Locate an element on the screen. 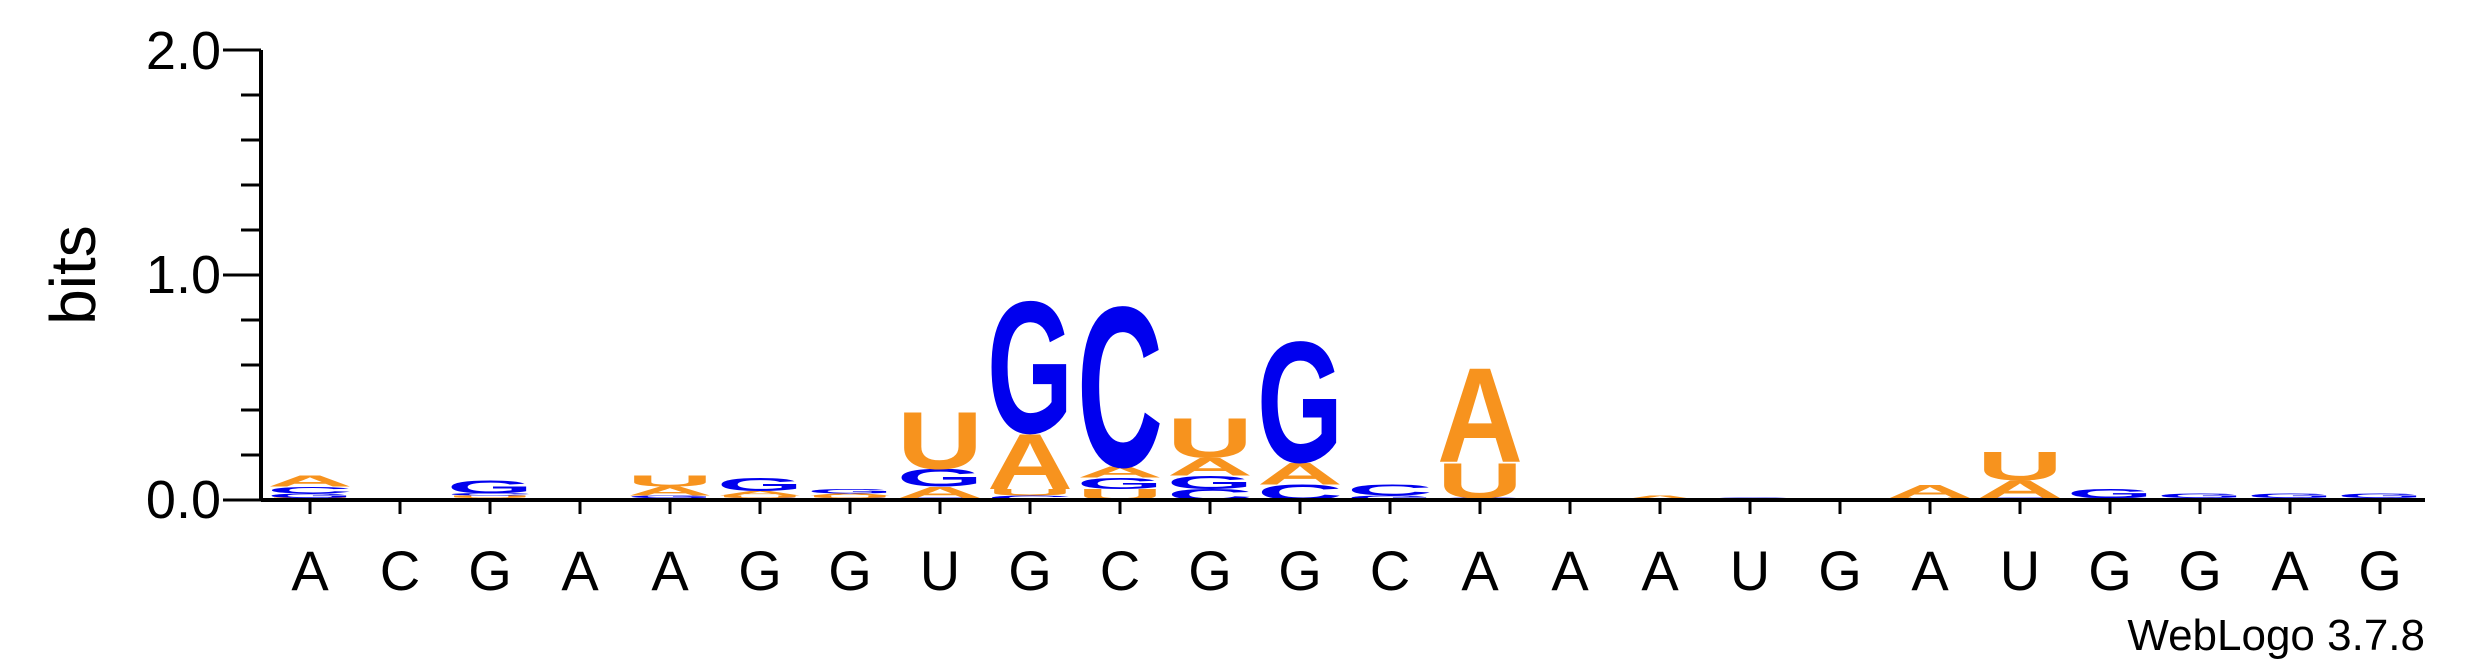  y-axis-label: bits is located at coordinates (73, 275).